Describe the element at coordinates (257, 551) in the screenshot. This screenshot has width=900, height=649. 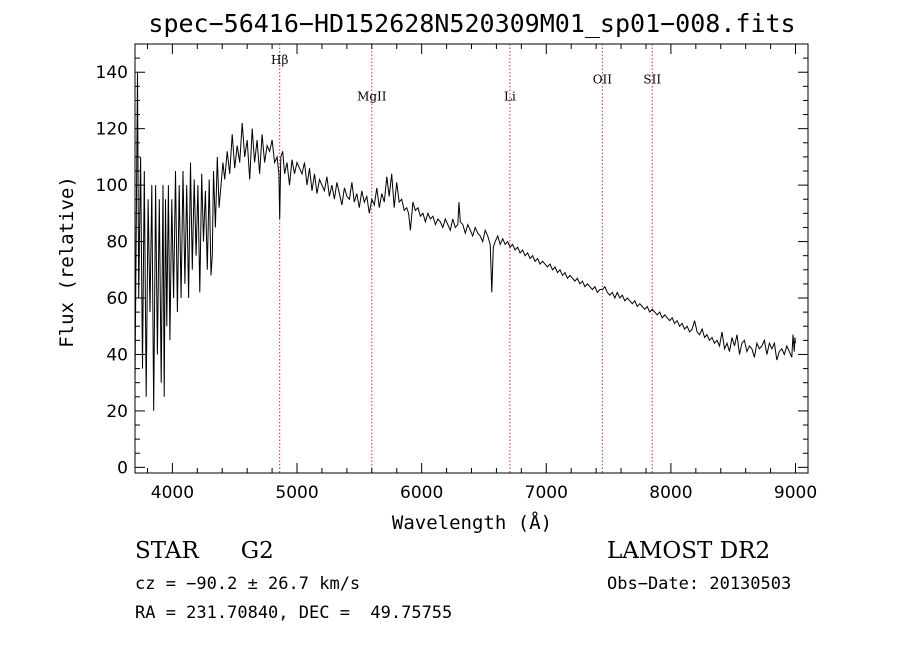
I see `subclass-label: G2` at that location.